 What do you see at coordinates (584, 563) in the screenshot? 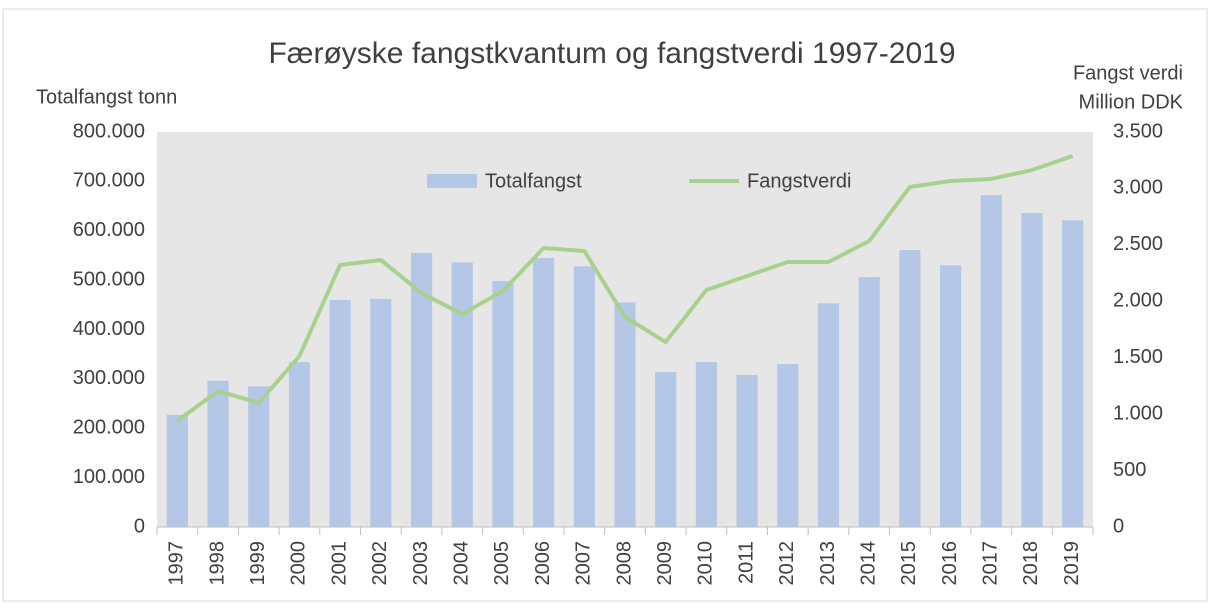
I see `x-tick-label: 2007` at bounding box center [584, 563].